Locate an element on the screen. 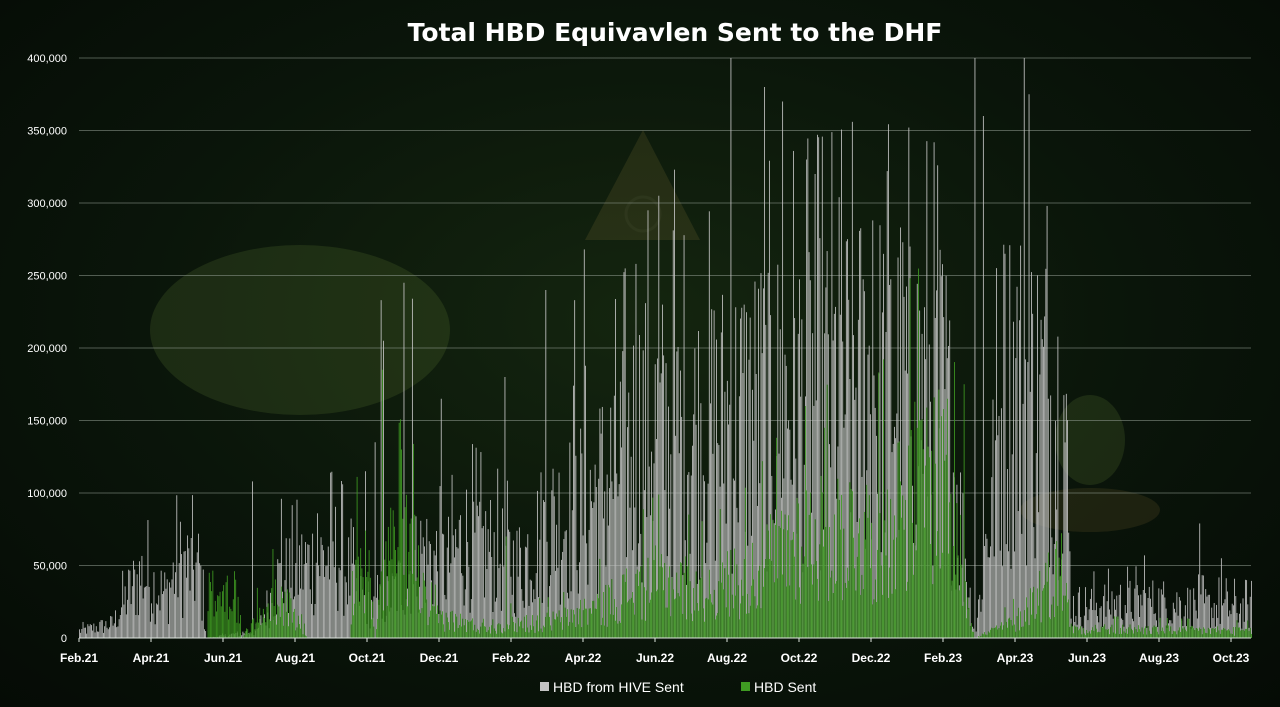 The height and width of the screenshot is (707, 1280). y-tick-label: 300,000 is located at coordinates (47, 204).